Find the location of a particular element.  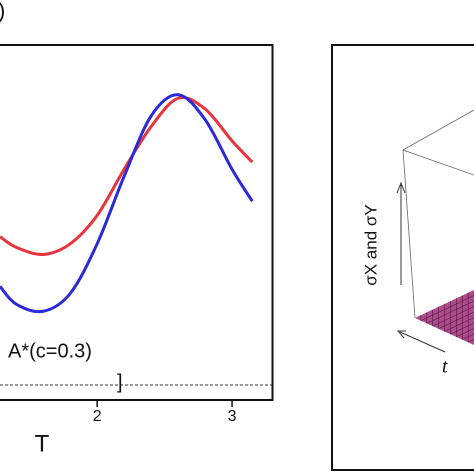

t-arrow-head is located at coordinates (401, 334).